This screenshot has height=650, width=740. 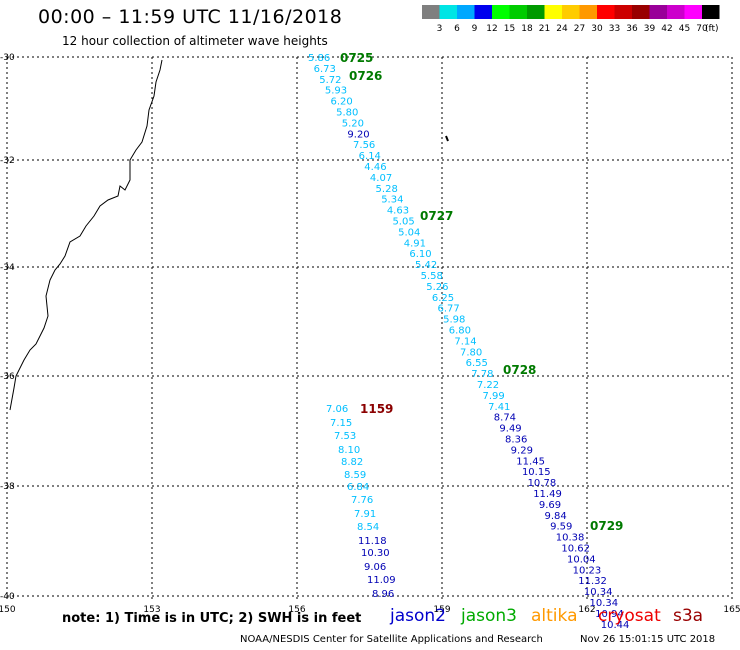 I want to click on legend-unit: (ft), so click(x=712, y=28).